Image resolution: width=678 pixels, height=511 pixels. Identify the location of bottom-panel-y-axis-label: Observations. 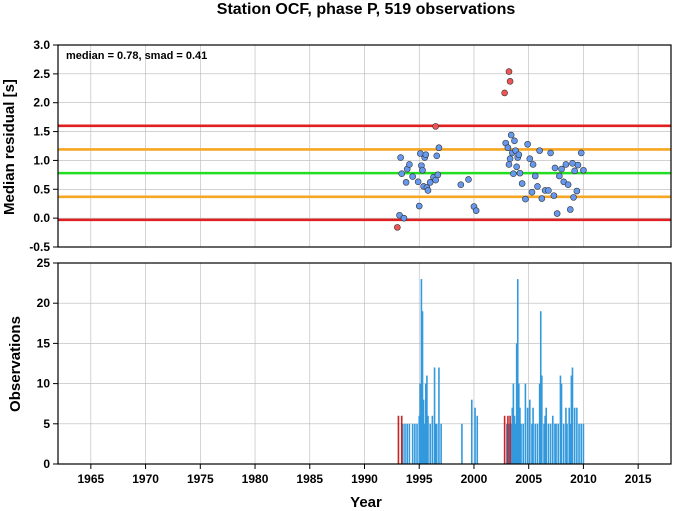
(15, 364).